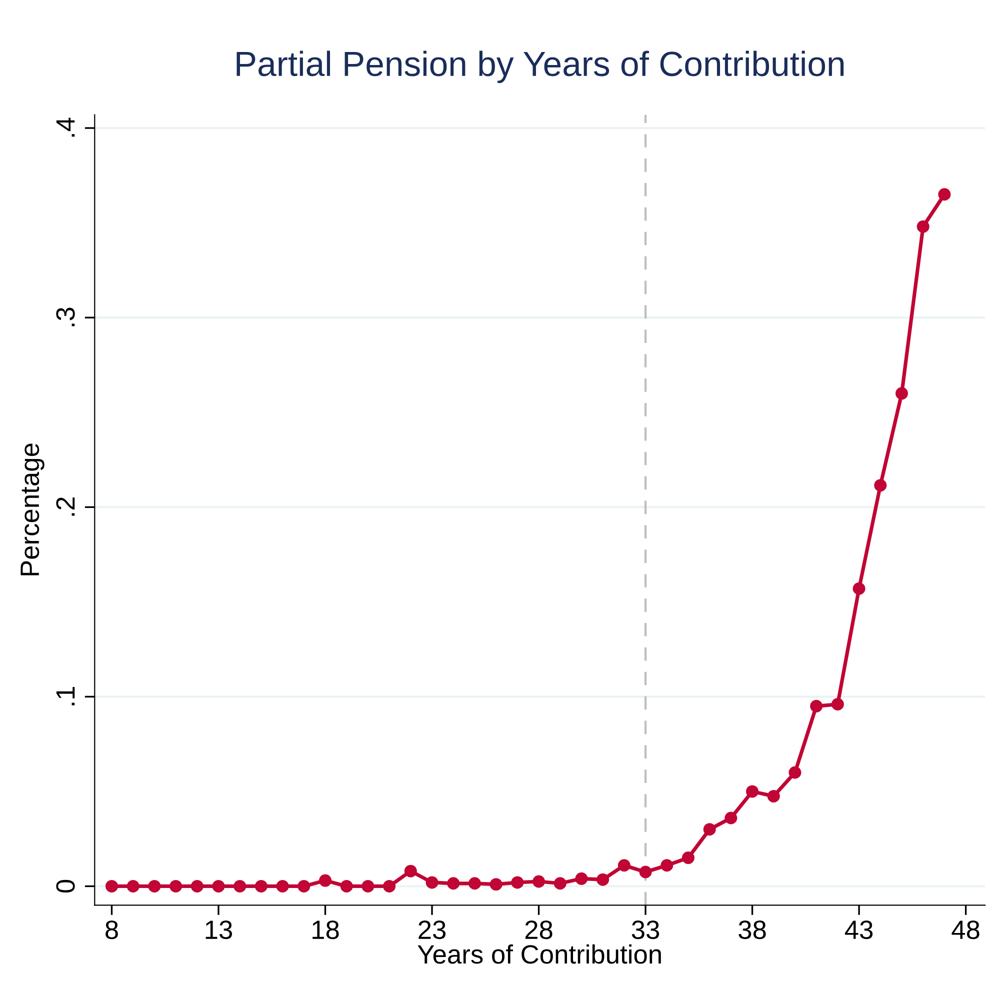 This screenshot has height=998, width=986. What do you see at coordinates (432, 930) in the screenshot?
I see `x-tick-label: 23` at bounding box center [432, 930].